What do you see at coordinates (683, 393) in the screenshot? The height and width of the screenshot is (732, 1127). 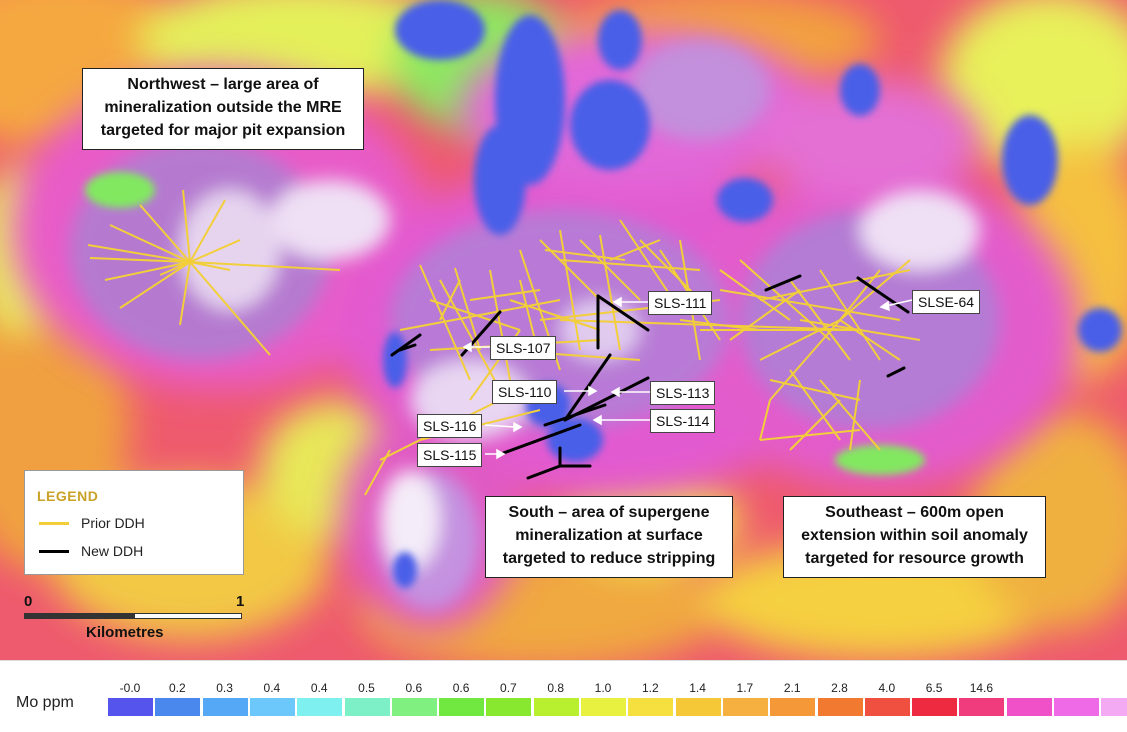 I see `drill-hole-label-sls-113: SLS-113` at bounding box center [683, 393].